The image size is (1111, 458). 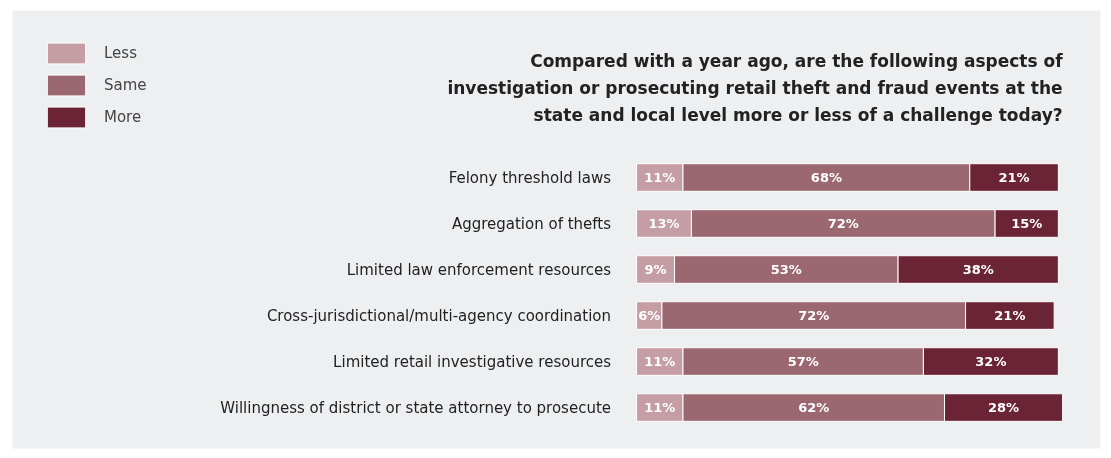 I want to click on data-label: 62%, so click(x=814, y=408).